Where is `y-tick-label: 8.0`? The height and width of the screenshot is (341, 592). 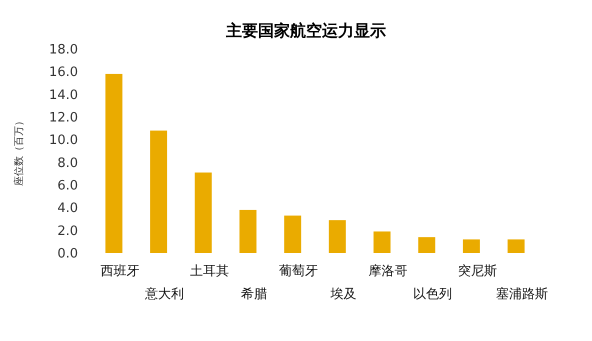
y-tick-label: 8.0 is located at coordinates (67, 163).